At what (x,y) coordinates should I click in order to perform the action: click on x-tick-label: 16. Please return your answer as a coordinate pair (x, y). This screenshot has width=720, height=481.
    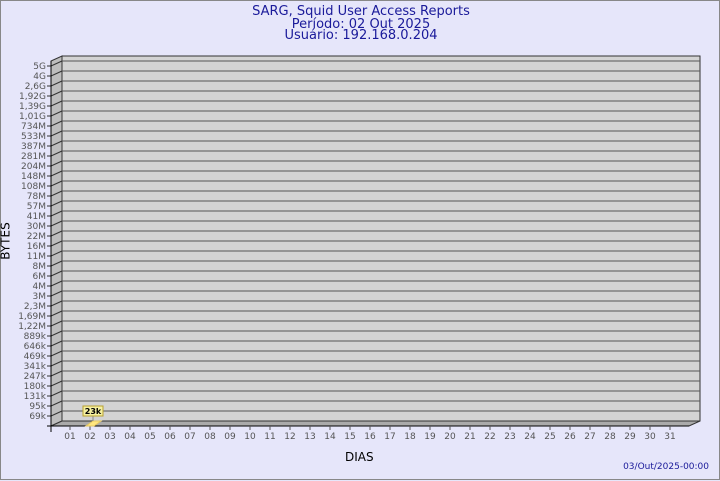
    Looking at the image, I should click on (370, 437).